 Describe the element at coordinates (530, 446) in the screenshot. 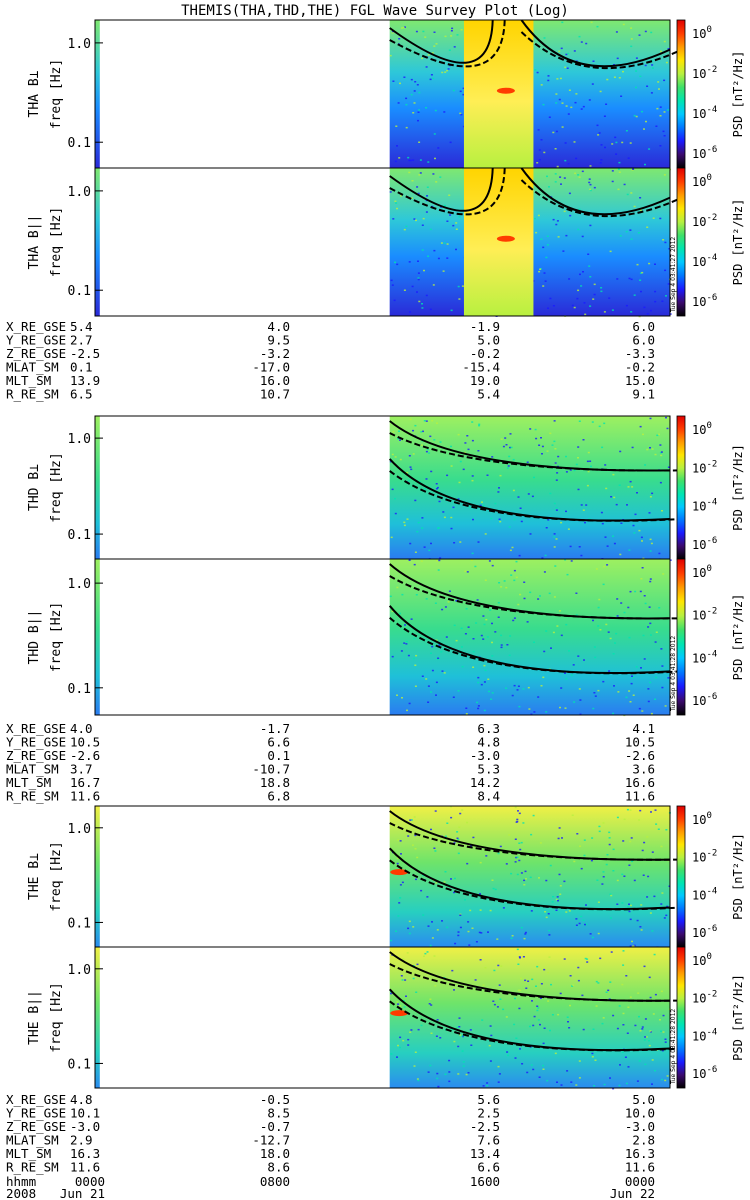

I see `frequency-curve` at that location.